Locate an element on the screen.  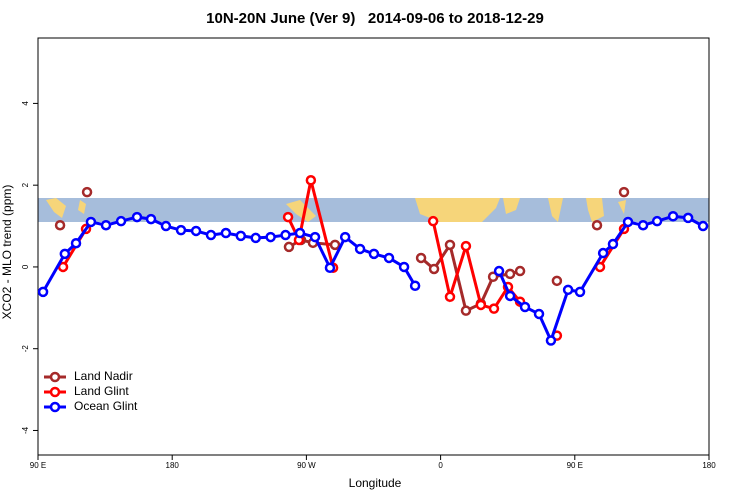
y-tick-label: 4 is located at coordinates (25, 103).